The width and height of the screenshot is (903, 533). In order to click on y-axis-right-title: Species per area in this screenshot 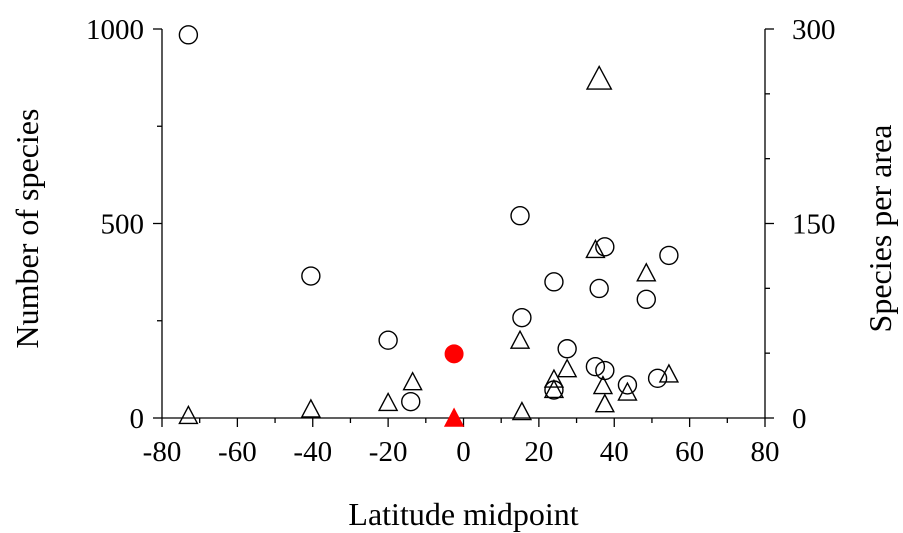, I will do `click(880, 229)`.